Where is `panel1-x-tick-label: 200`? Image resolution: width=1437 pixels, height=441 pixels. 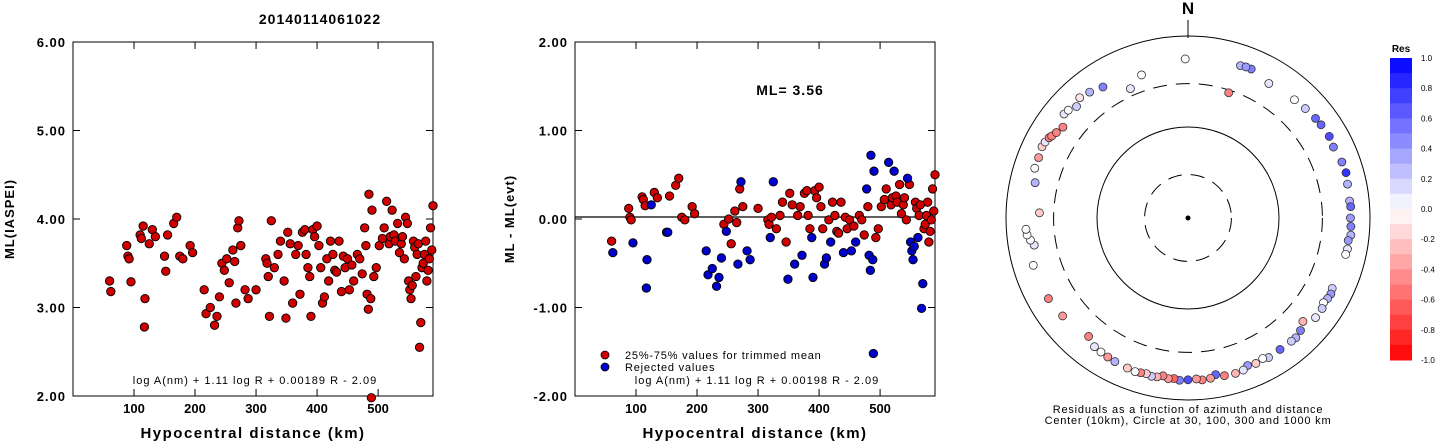 panel1-x-tick-label: 200 is located at coordinates (195, 408).